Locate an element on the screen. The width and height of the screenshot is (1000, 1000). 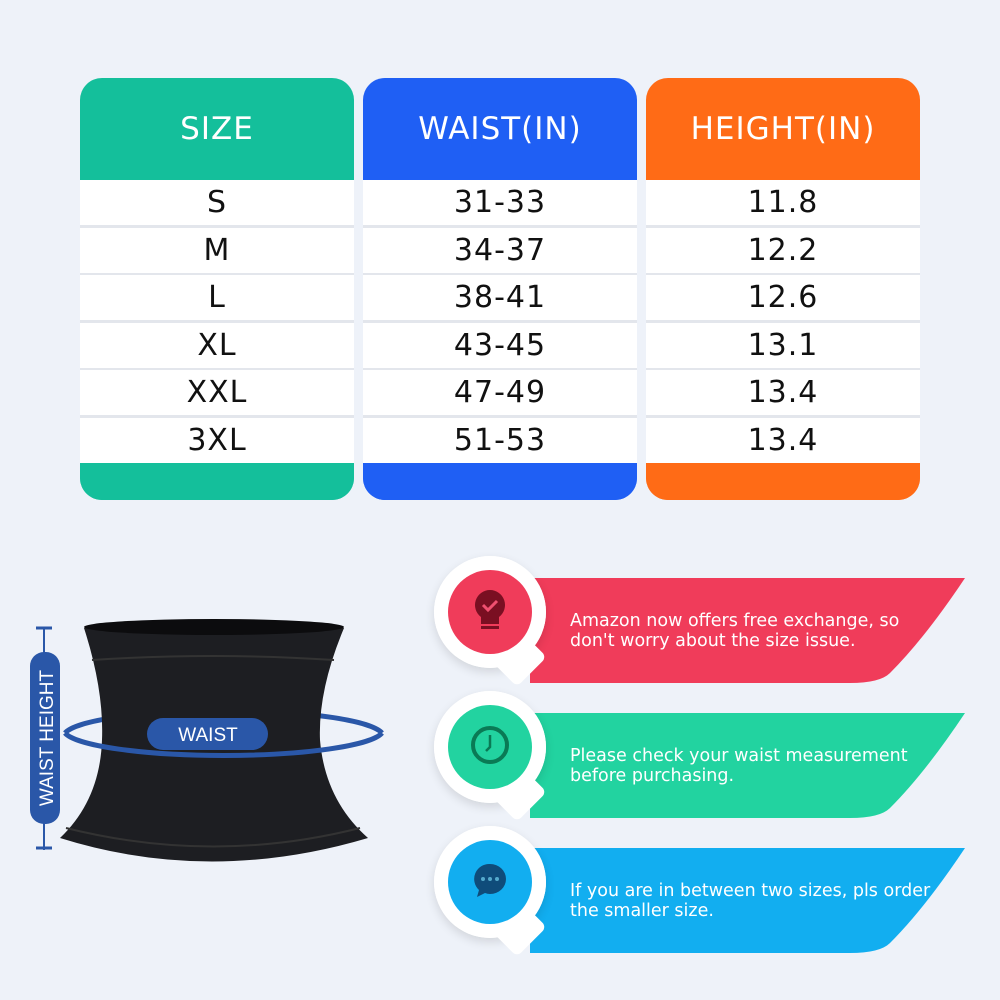
column-header: SIZE is located at coordinates (217, 129).